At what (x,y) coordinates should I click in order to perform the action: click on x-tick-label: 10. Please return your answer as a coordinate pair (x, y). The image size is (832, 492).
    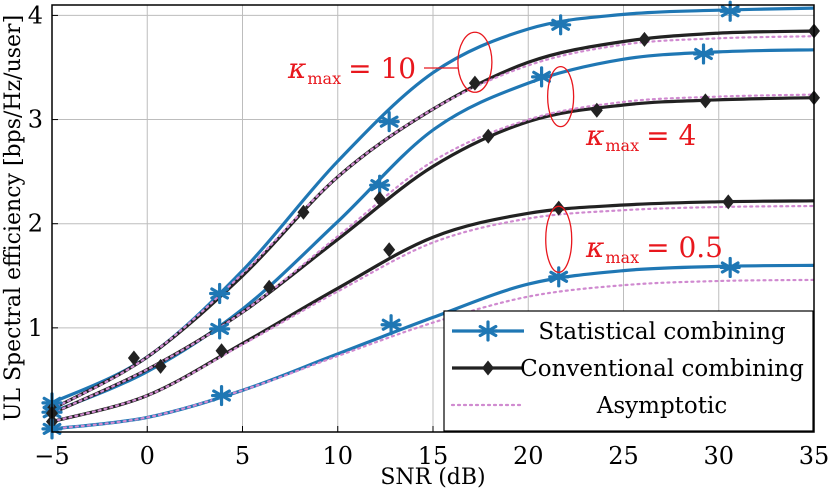
    Looking at the image, I should click on (337, 456).